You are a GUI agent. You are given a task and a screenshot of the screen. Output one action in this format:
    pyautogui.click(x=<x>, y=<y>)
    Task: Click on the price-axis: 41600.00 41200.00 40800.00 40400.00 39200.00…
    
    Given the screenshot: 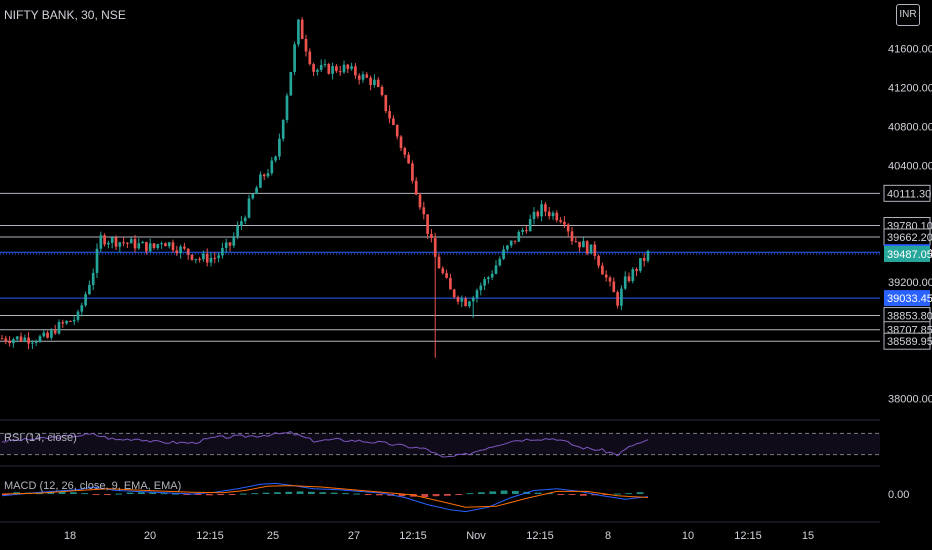 What is the action you would take?
    pyautogui.click(x=907, y=225)
    